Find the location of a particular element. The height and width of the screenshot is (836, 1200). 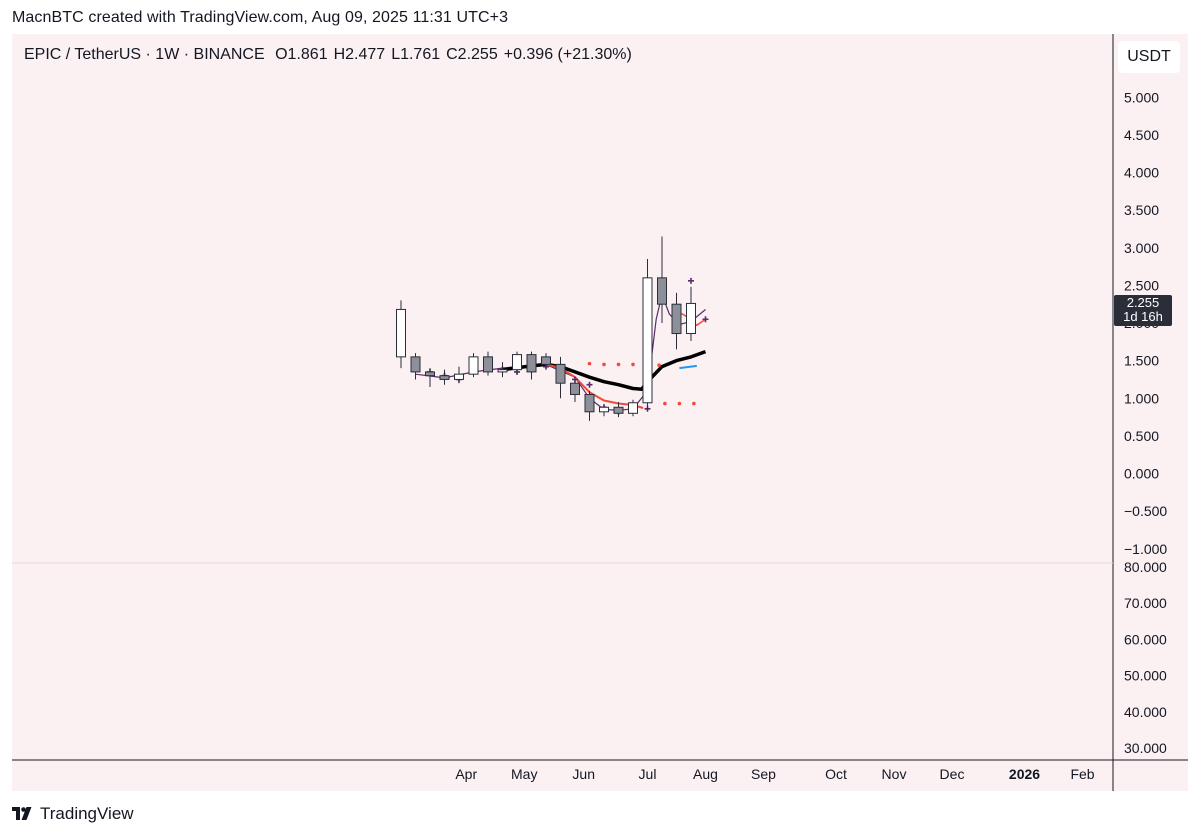

legend-high: H2.477 is located at coordinates (359, 54).